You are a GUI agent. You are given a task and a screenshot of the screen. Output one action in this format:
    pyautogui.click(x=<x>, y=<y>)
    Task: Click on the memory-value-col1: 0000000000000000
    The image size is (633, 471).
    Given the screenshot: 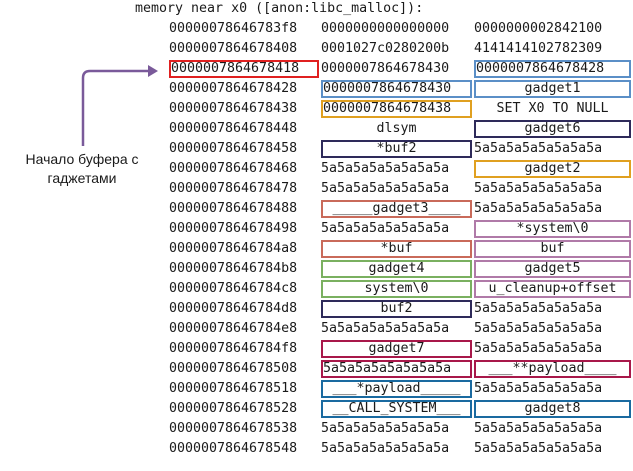 What is the action you would take?
    pyautogui.click(x=385, y=28)
    